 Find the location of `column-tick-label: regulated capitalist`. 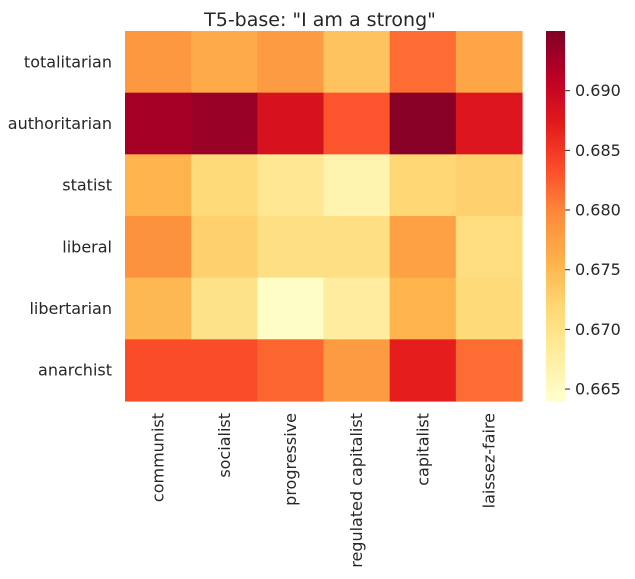

column-tick-label: regulated capitalist is located at coordinates (356, 490).